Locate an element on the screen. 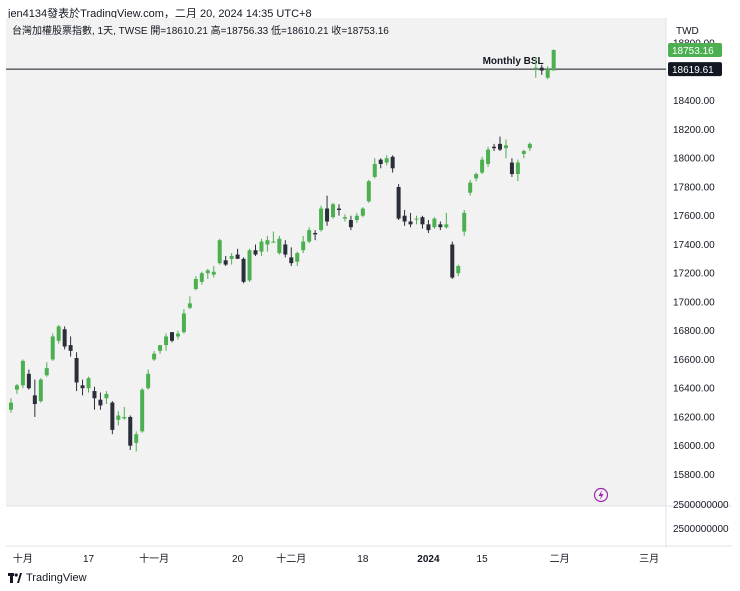 Image resolution: width=740 pixels, height=591 pixels. y-tick-label: 17000.00 is located at coordinates (694, 302).